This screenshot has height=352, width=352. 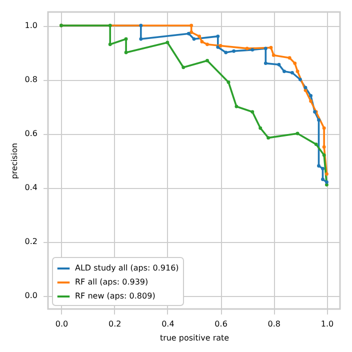 I want to click on x-tick-label: 0.0, so click(x=61, y=324).